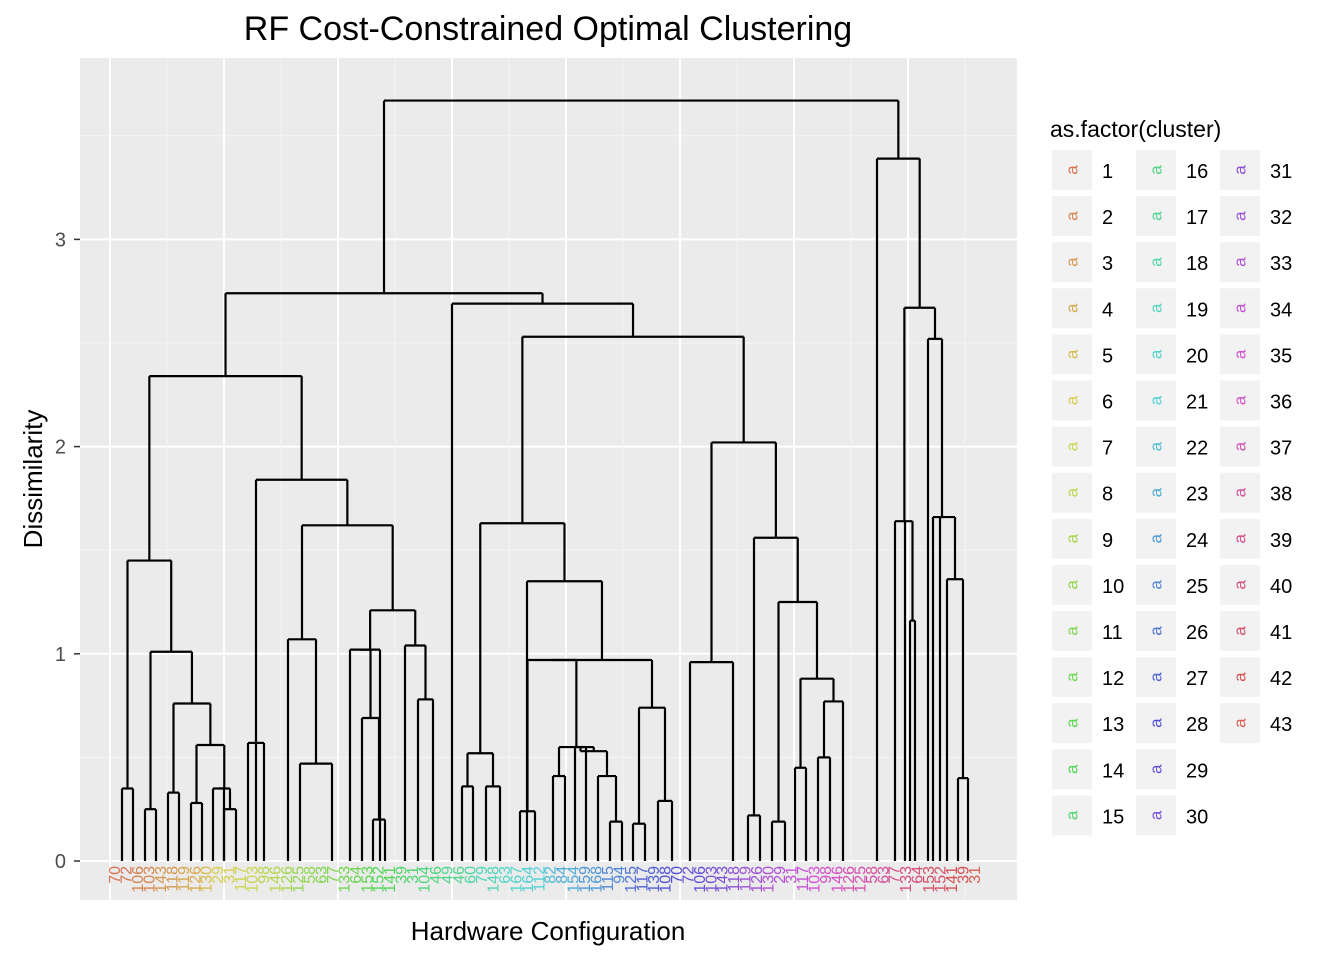 This screenshot has height=960, width=1344. What do you see at coordinates (1281, 587) in the screenshot?
I see `legend-label: 40` at bounding box center [1281, 587].